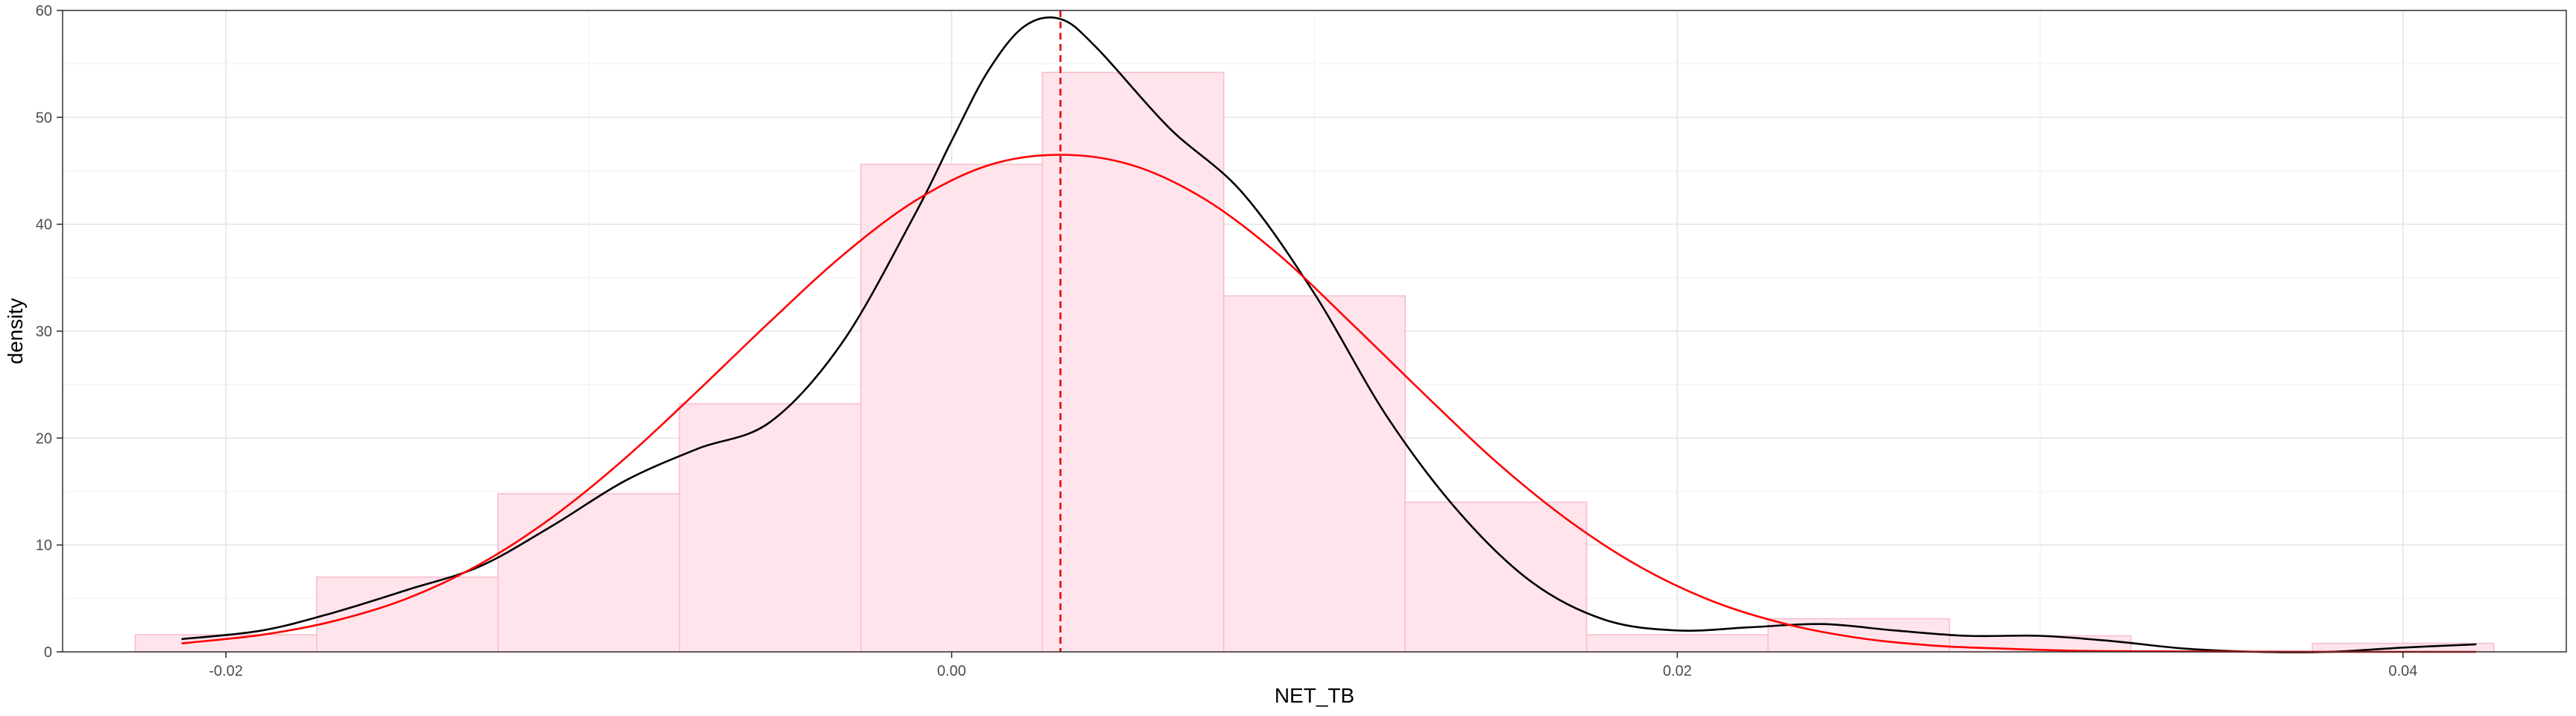  What do you see at coordinates (1677, 671) in the screenshot?
I see `x-tick-label: 0.02` at bounding box center [1677, 671].